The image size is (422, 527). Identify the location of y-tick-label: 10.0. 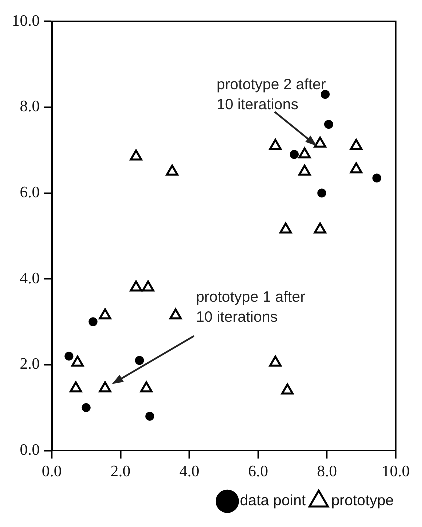
(26, 21).